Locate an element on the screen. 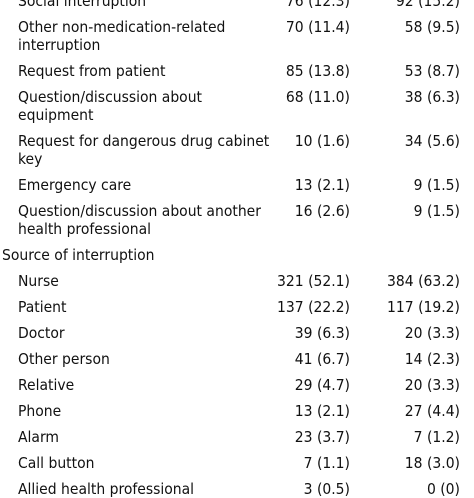 This screenshot has height=498, width=474. row-value-col1: 29 (4.7) is located at coordinates (322, 385).